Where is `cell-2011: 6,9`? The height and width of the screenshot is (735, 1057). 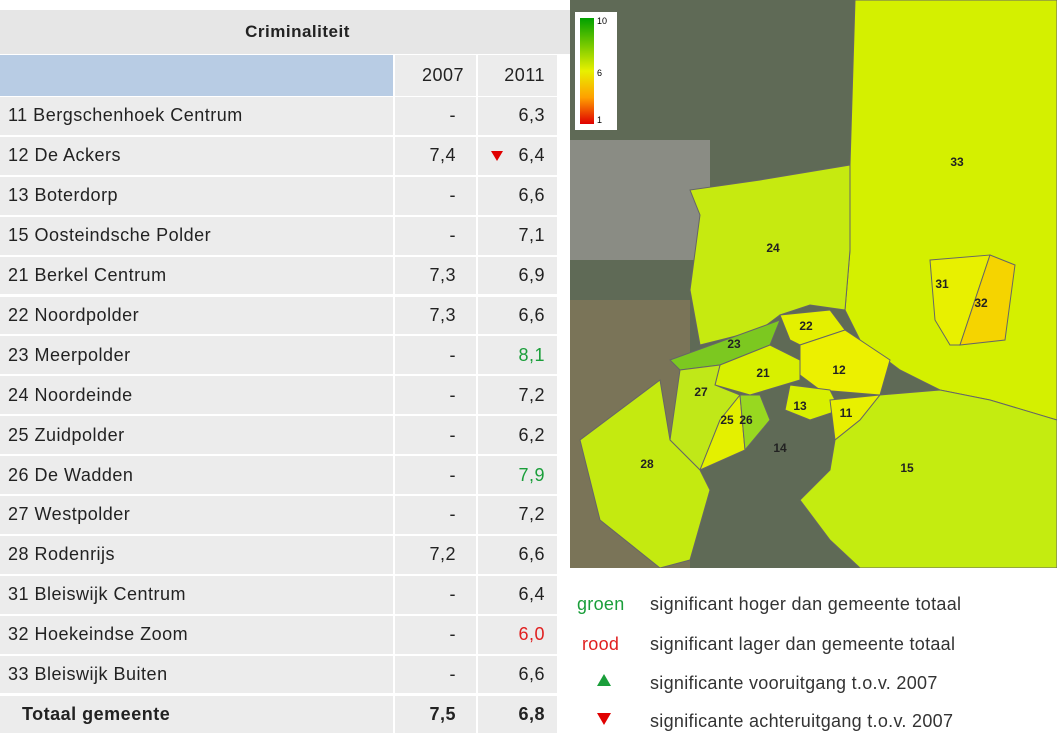 cell-2011: 6,9 is located at coordinates (517, 275).